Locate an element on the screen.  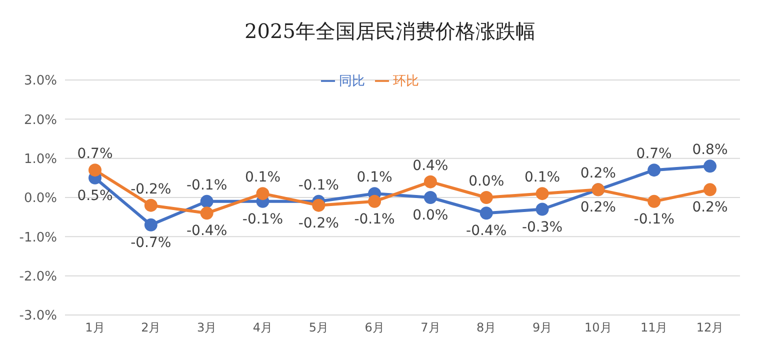
chart-title: 2025年全国居民消费价格涨跌幅 is located at coordinates (390, 31).